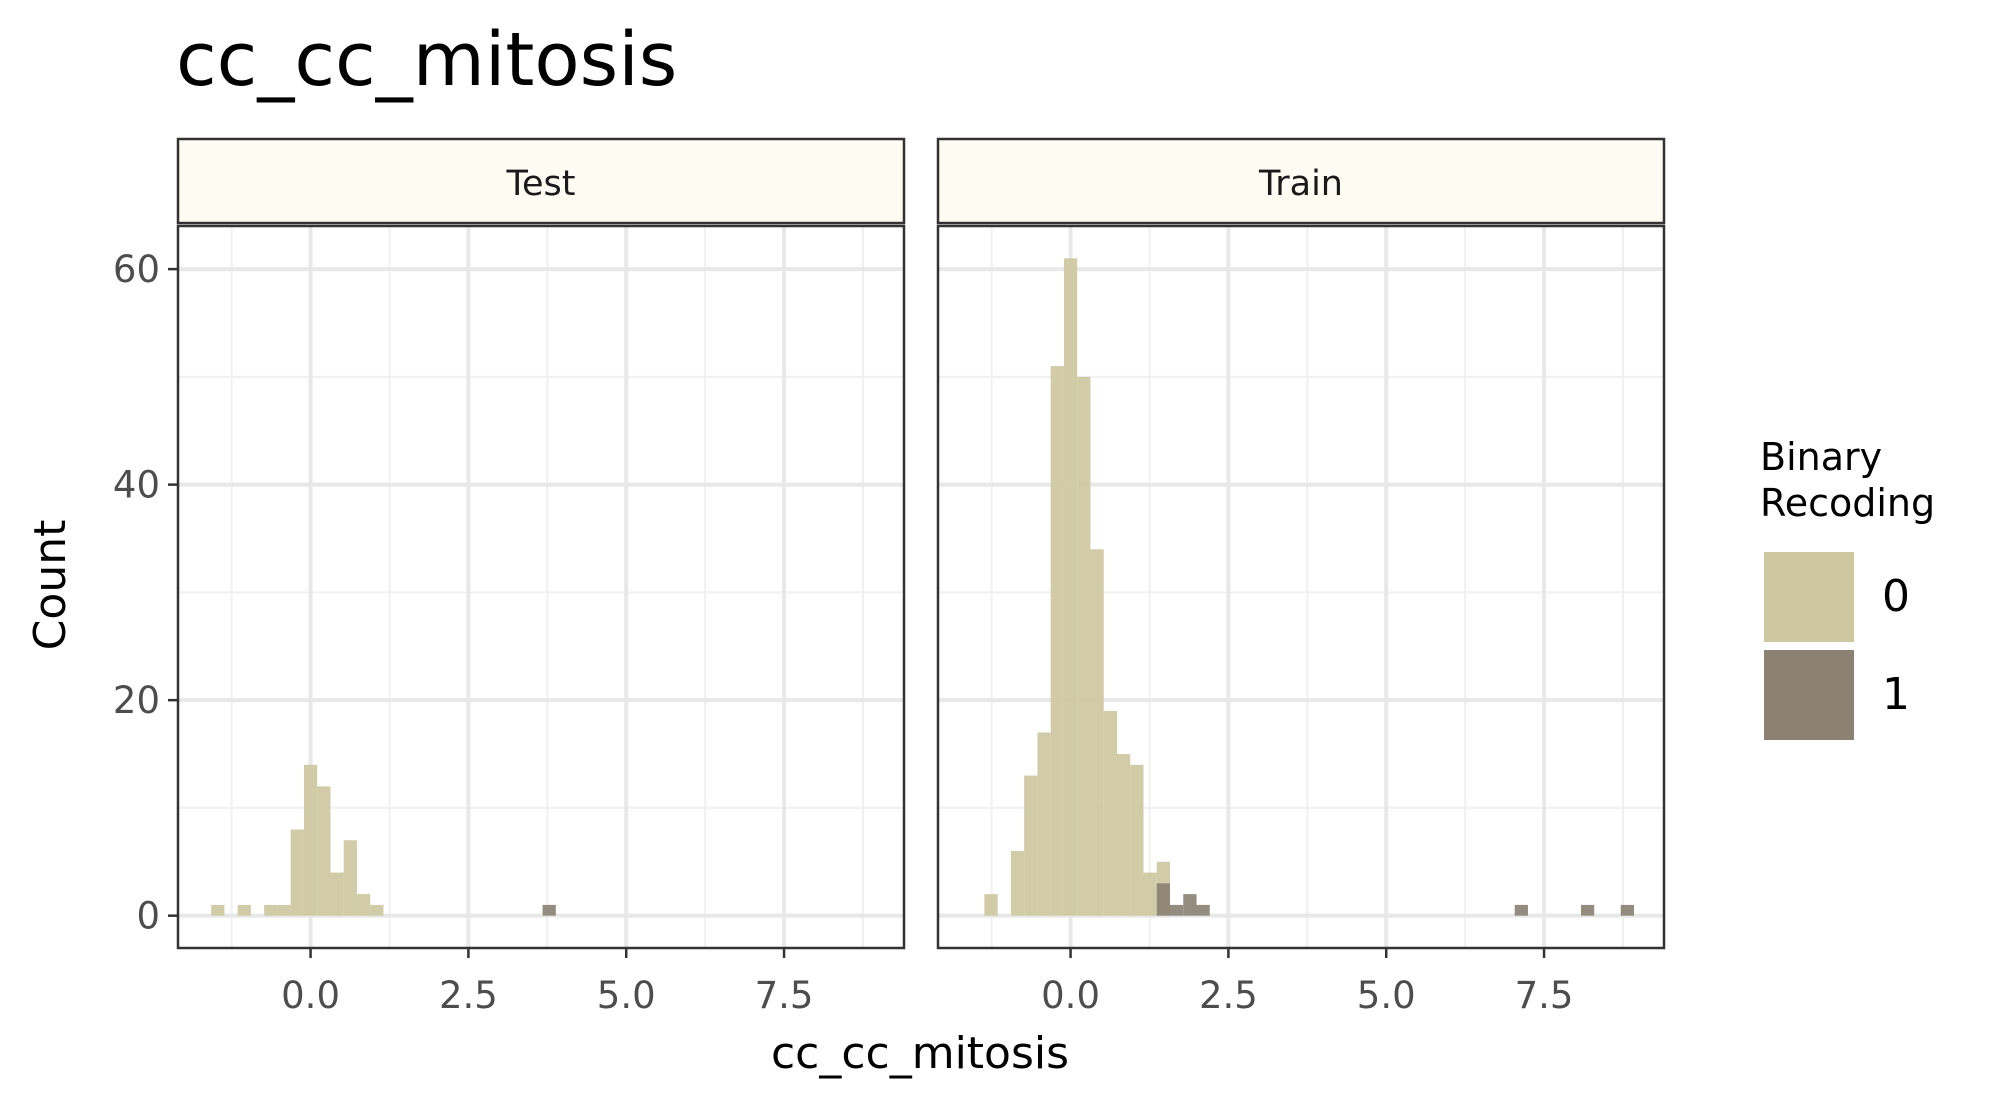 The image size is (2000, 1100). I want to click on legend-label: 1, so click(1896, 694).